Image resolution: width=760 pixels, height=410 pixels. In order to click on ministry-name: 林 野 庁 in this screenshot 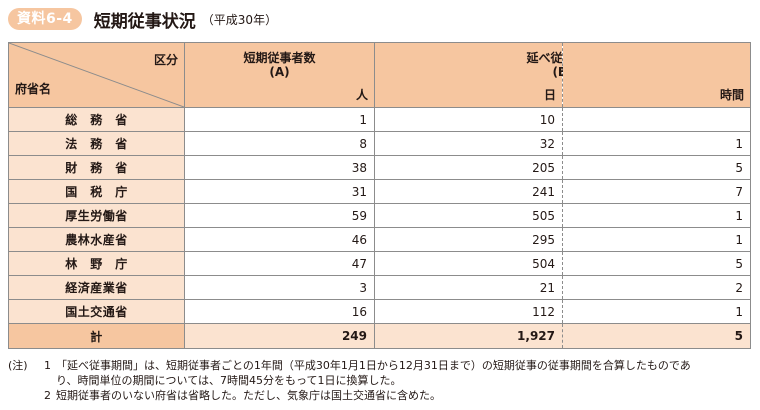, I will do `click(96, 263)`.